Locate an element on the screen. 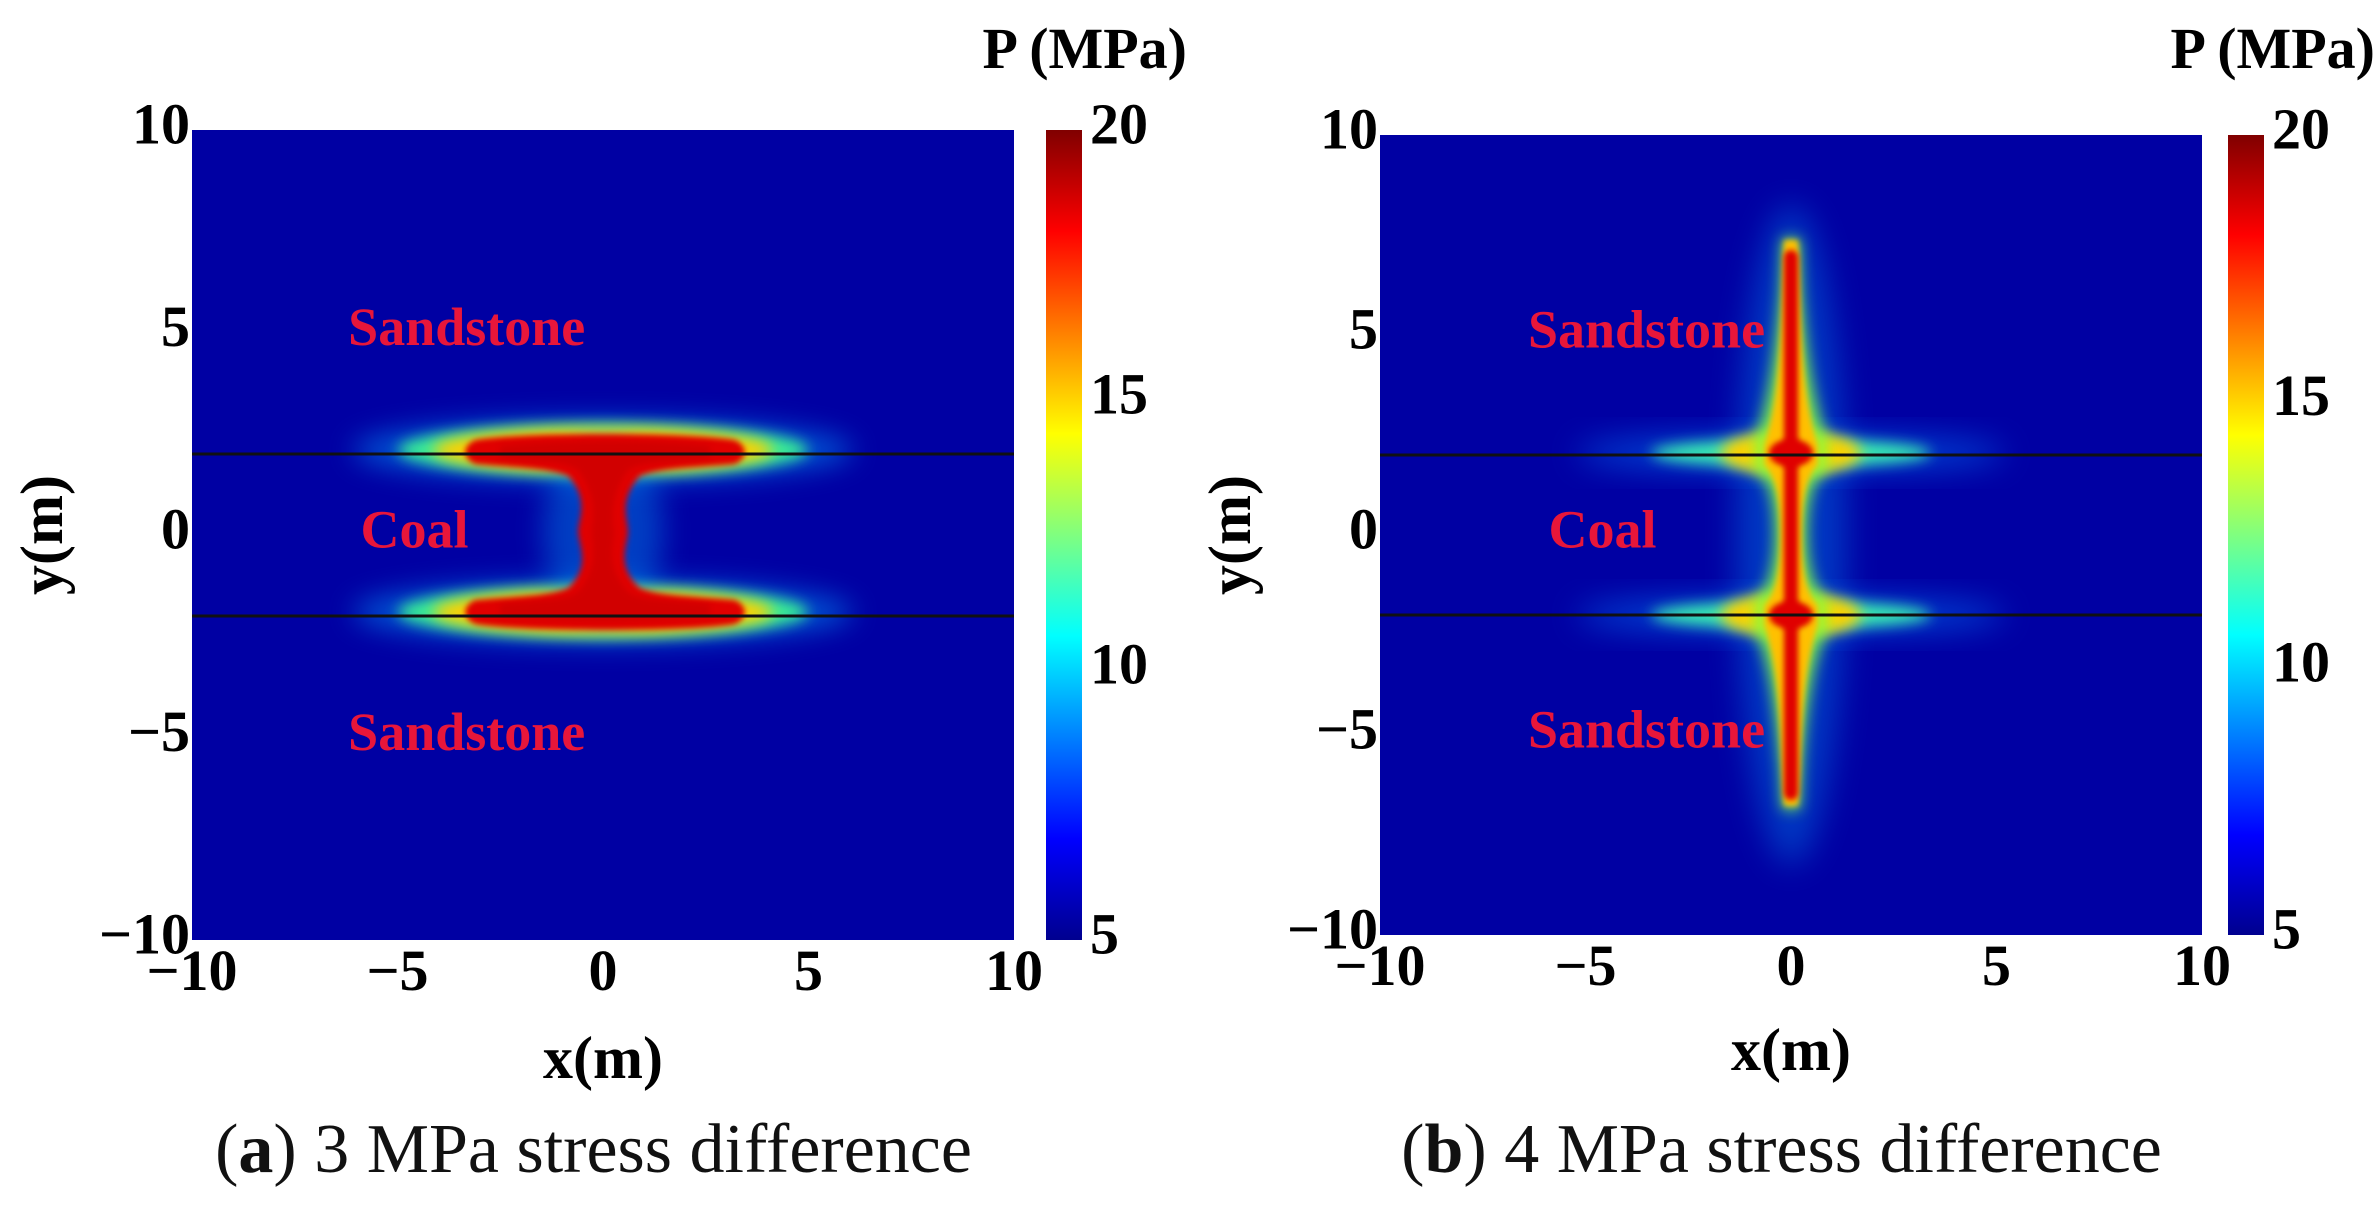  fracture-core-vertical is located at coordinates (1791, 525).